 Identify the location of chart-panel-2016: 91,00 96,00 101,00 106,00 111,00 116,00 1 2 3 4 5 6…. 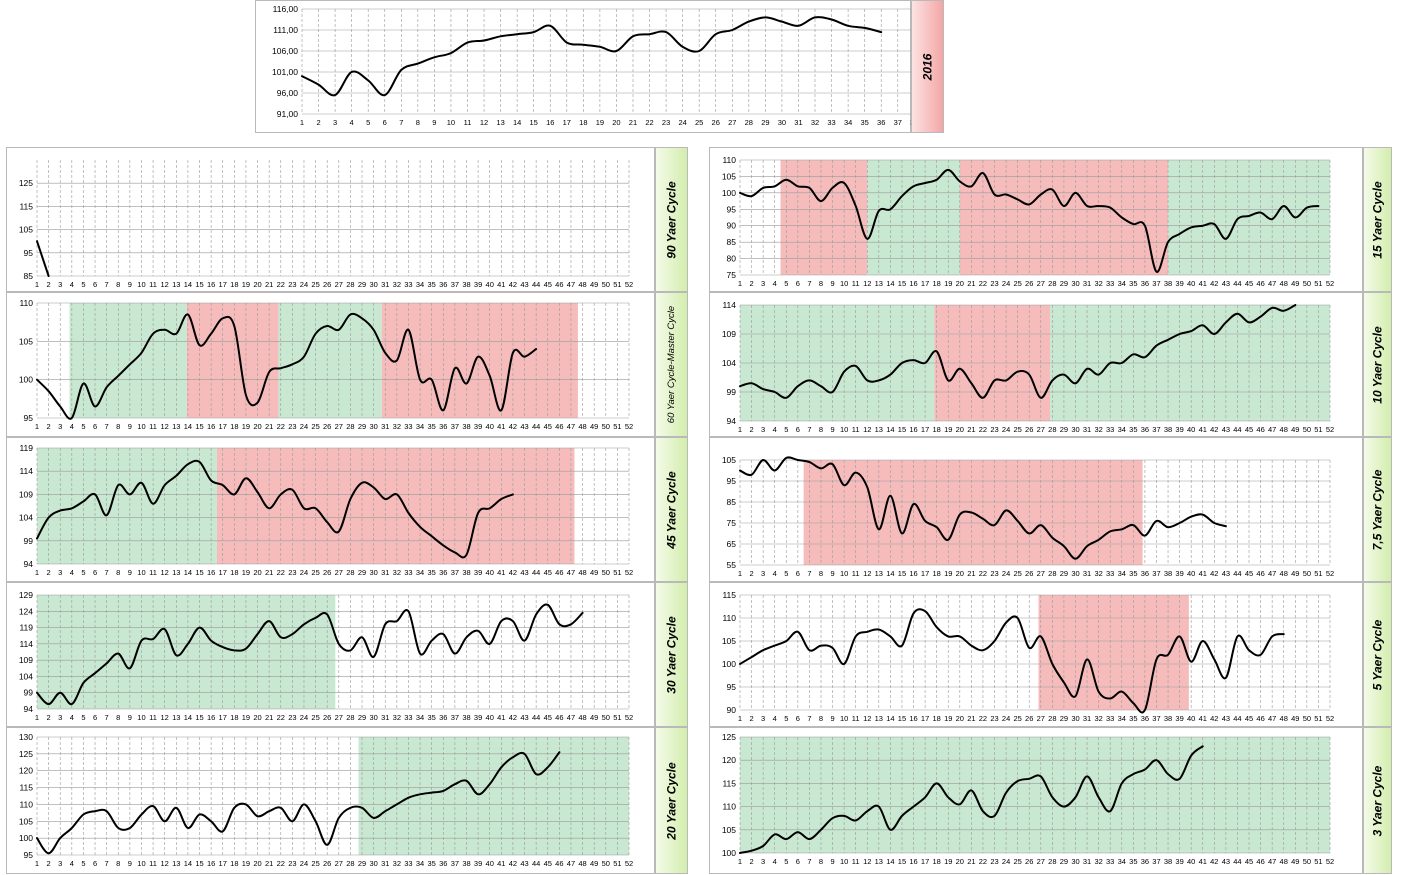
(583, 66).